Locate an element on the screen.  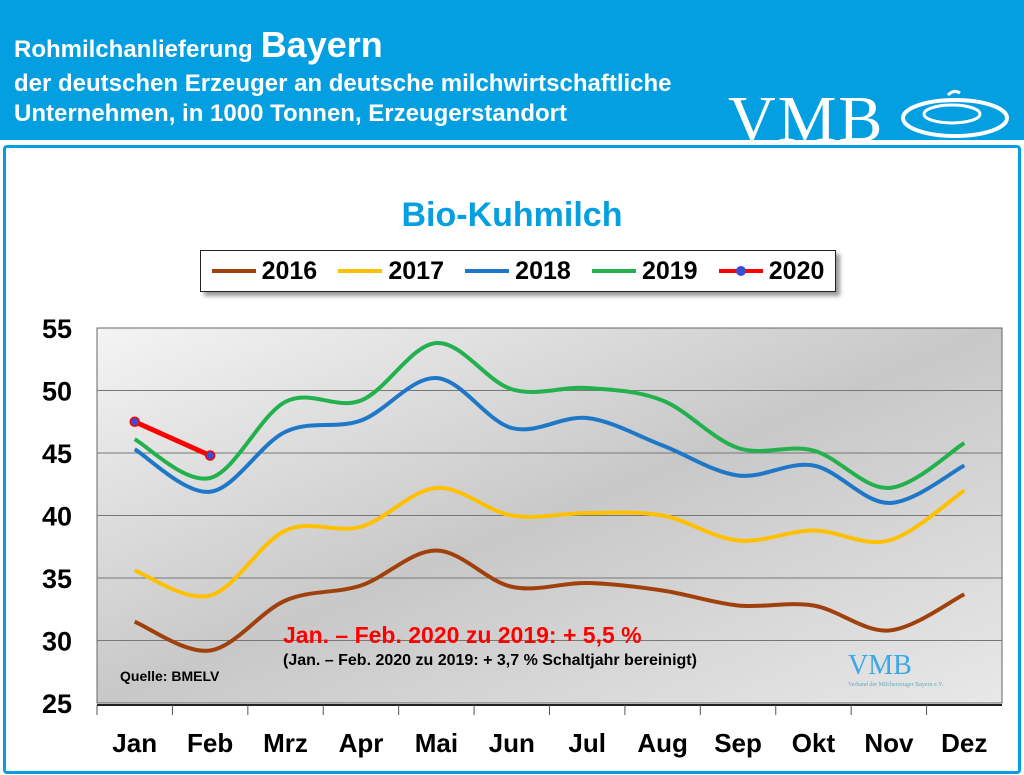
x-tick-label: Mrz is located at coordinates (285, 743).